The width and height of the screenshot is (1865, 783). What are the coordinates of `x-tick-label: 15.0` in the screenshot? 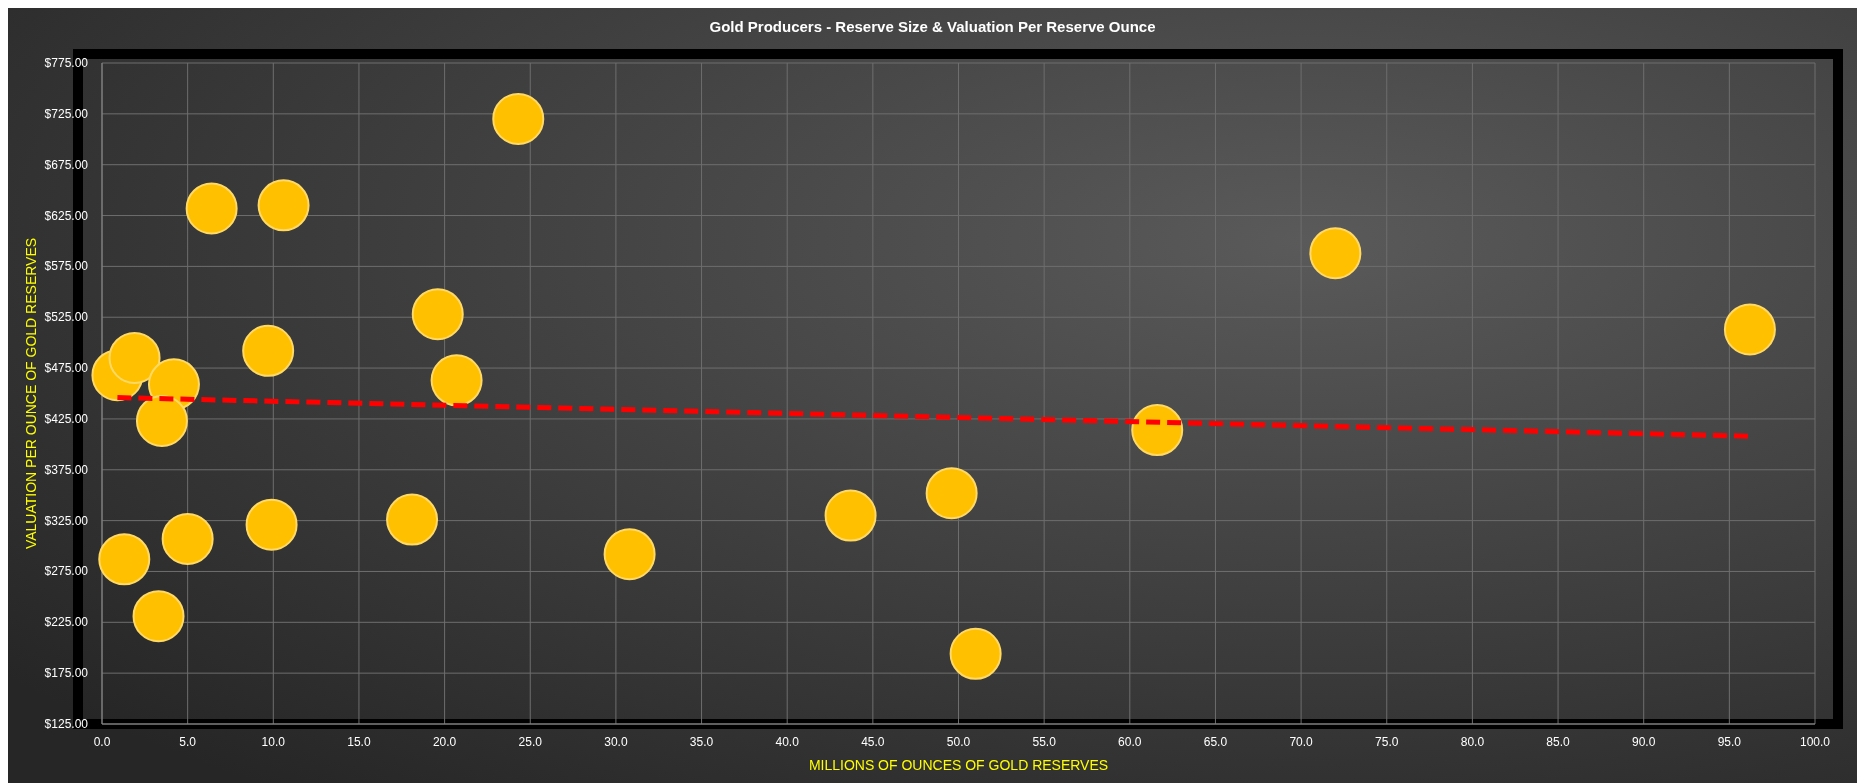 It's located at (359, 742).